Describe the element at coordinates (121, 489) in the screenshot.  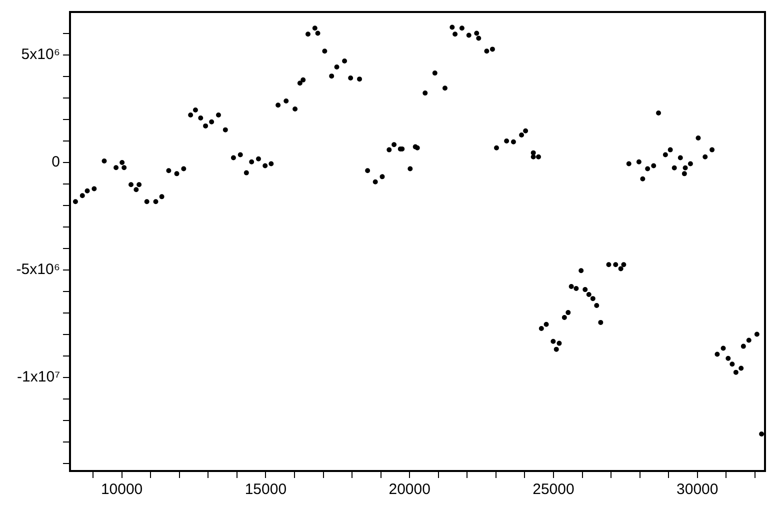
I see `x-tick-label: 10000` at that location.